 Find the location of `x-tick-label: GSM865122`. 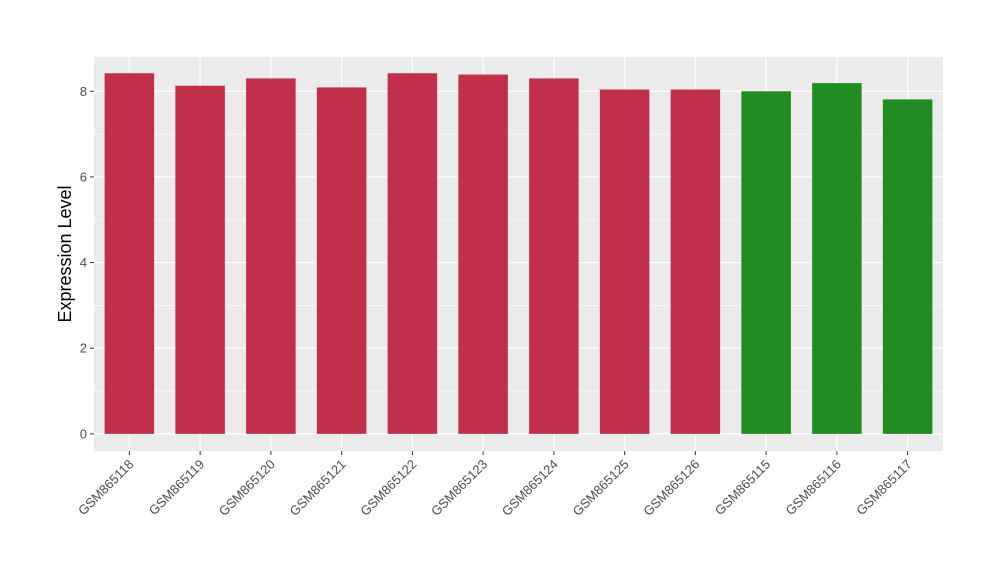

x-tick-label: GSM865122 is located at coordinates (388, 488).